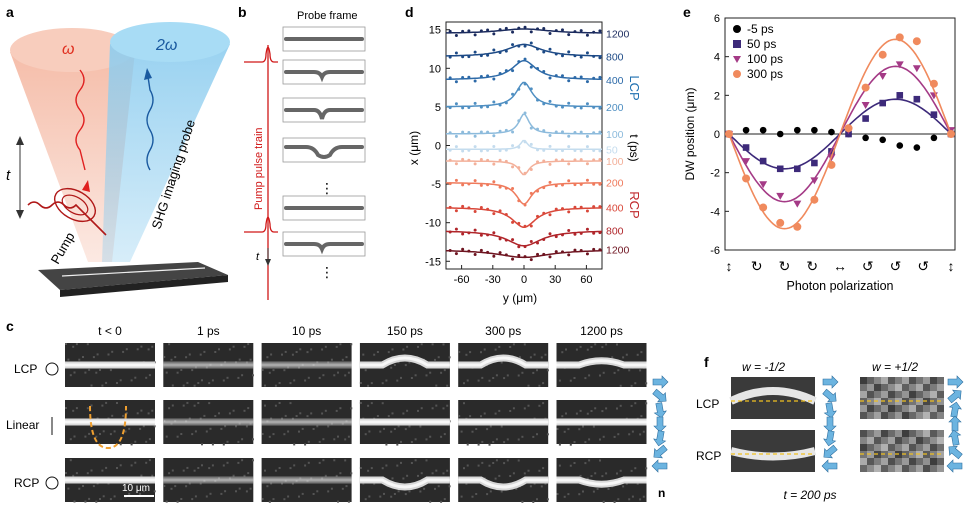 The height and width of the screenshot is (509, 966). Describe the element at coordinates (493, 280) in the screenshot. I see `x-tick-label: -30` at that location.